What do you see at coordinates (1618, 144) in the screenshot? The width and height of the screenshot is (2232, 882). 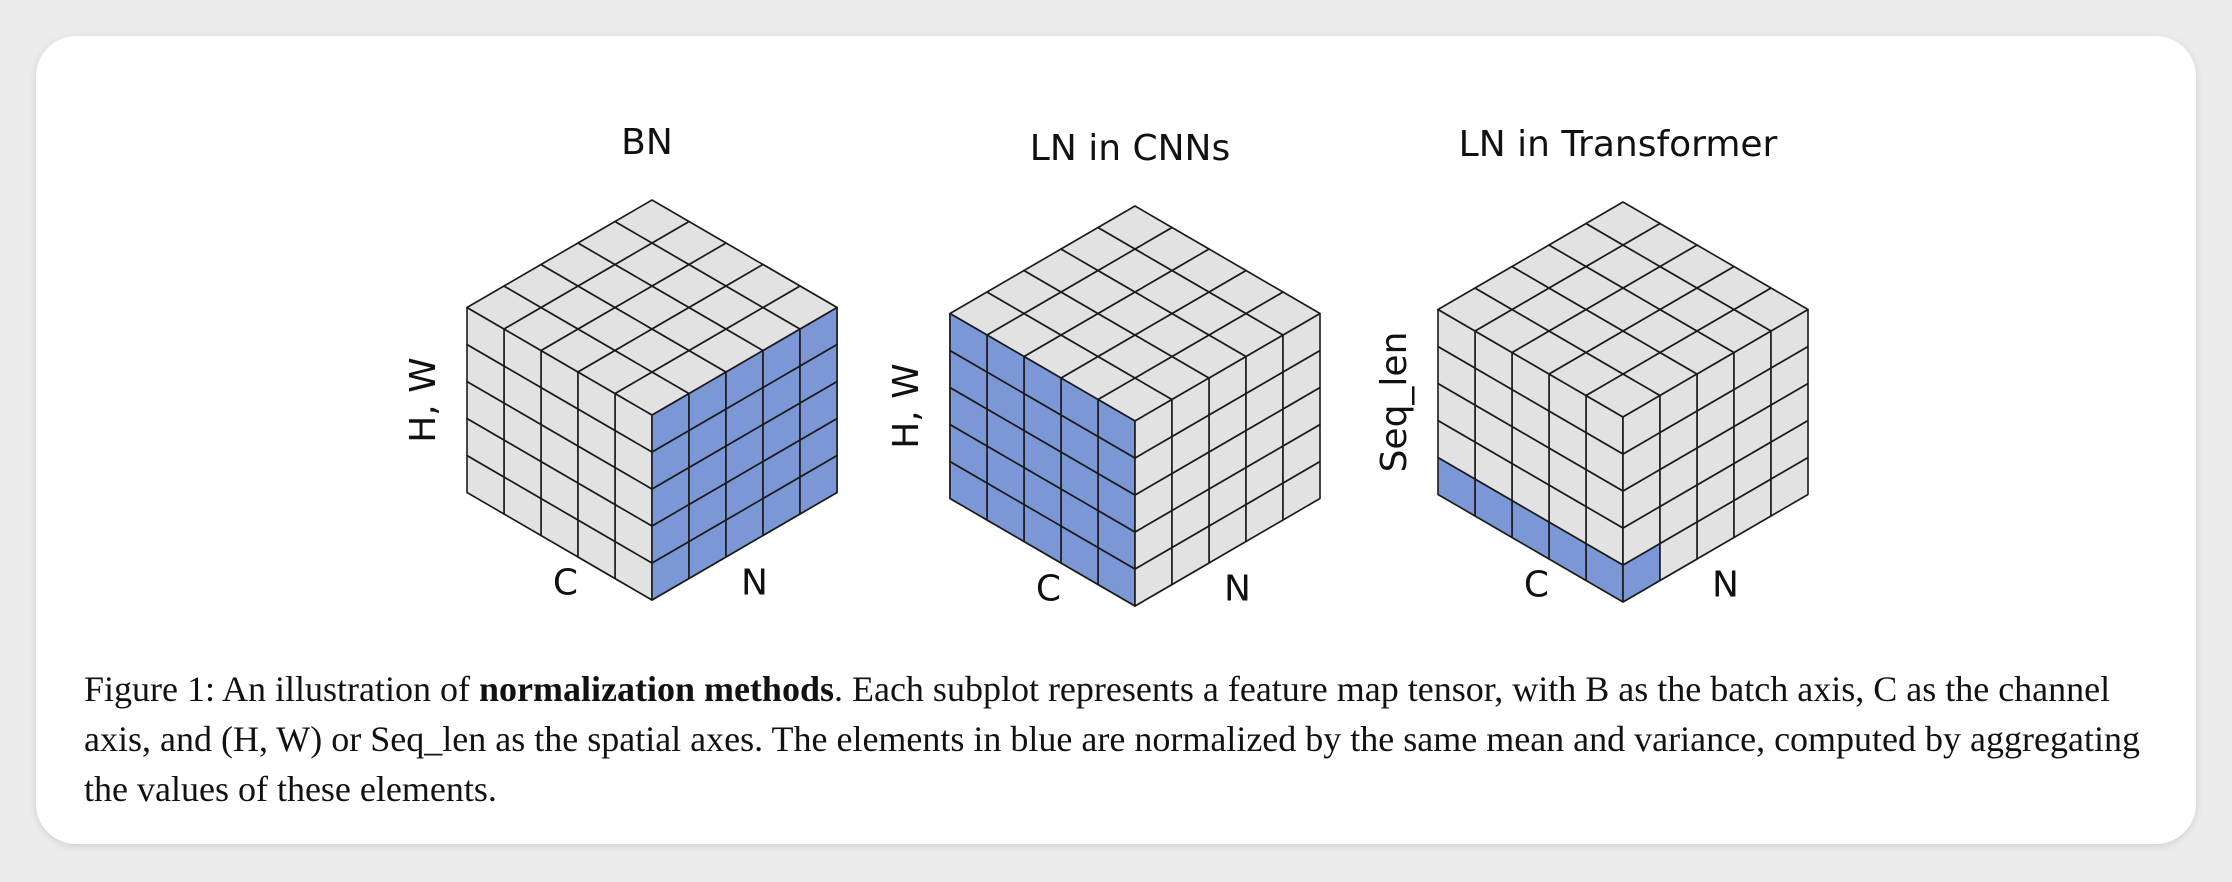 I see `panel-title: LN in Transformer` at bounding box center [1618, 144].